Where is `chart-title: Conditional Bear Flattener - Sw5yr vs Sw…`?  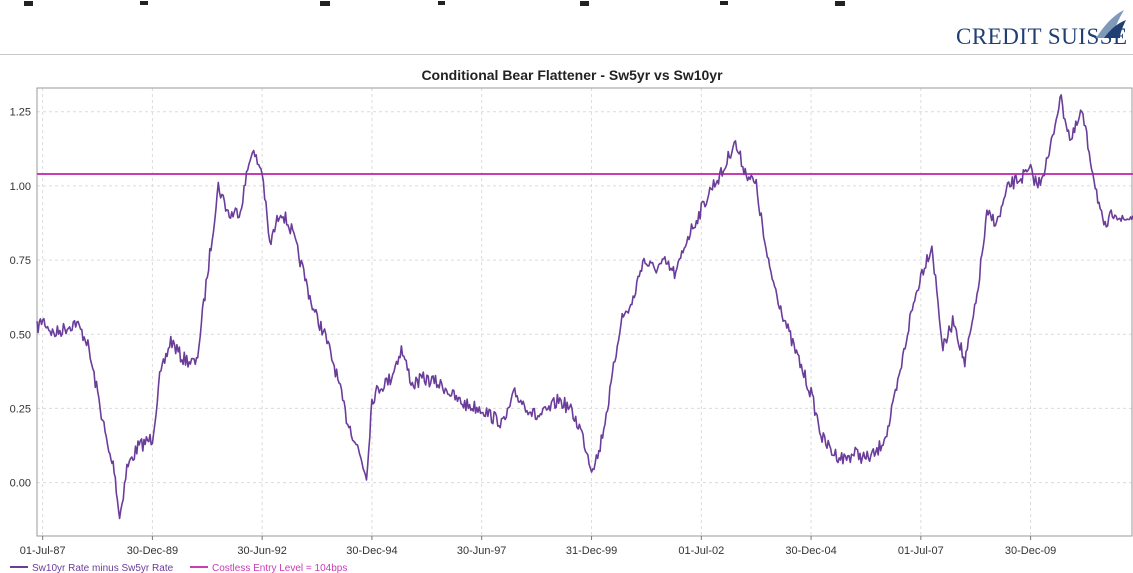 chart-title: Conditional Bear Flattener - Sw5yr vs Sw… is located at coordinates (572, 75).